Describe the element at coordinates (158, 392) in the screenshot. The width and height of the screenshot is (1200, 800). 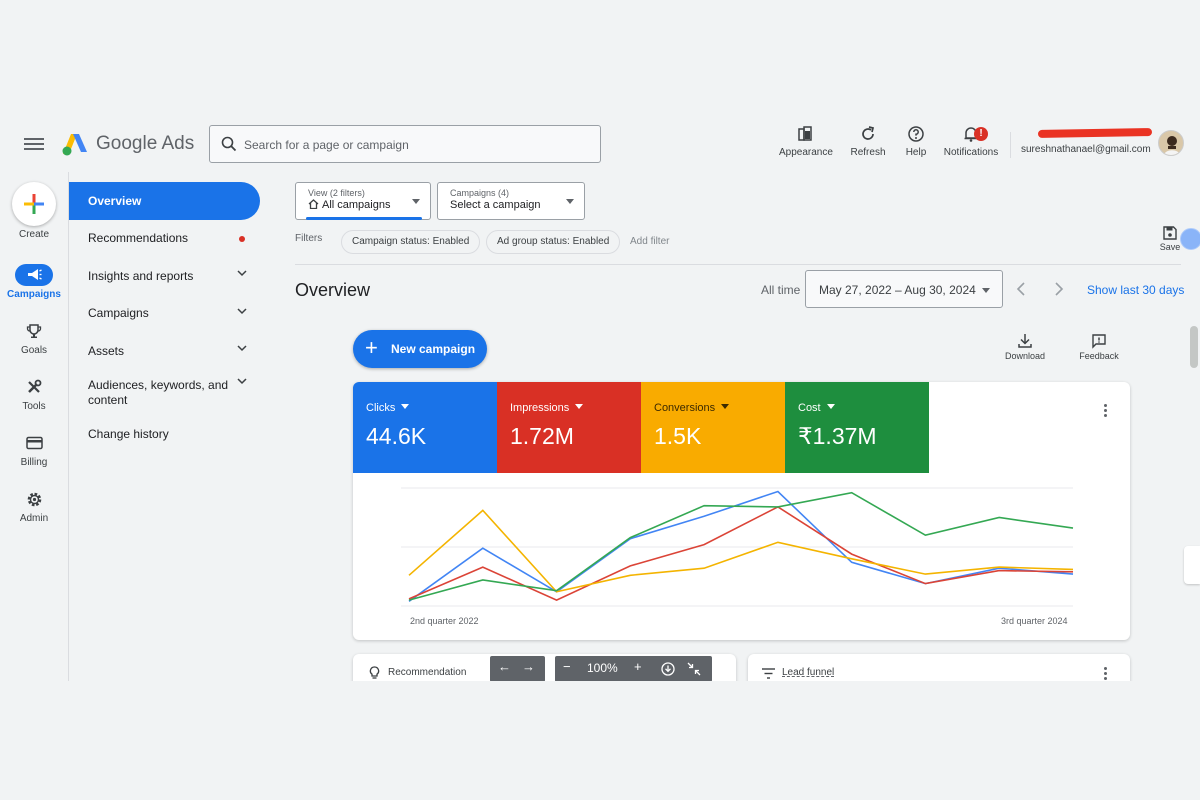
I see `nav-label: Audiences, keywords, and content` at that location.